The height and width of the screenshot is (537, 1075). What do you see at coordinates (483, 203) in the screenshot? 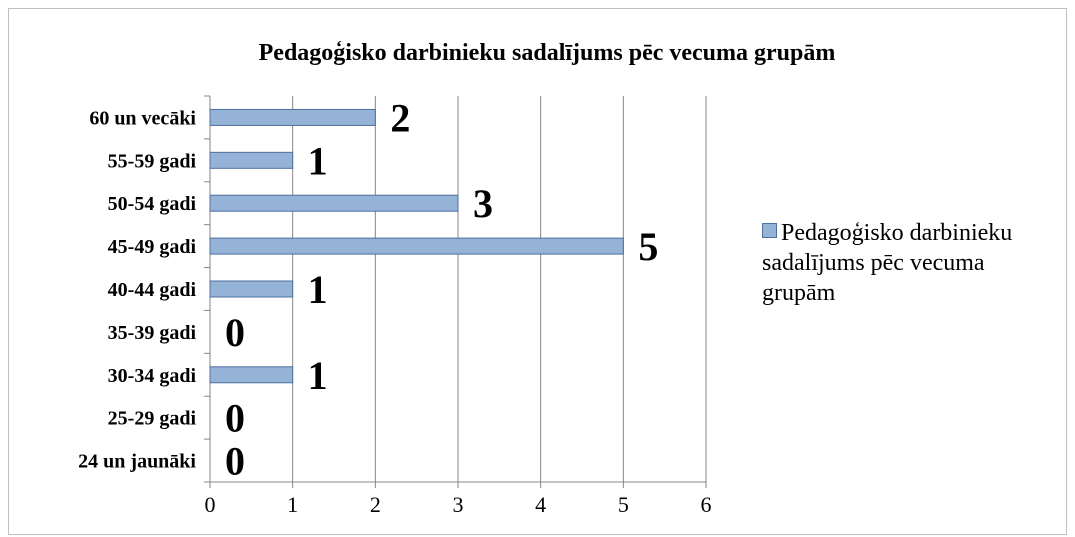
I see `data-label: 3` at bounding box center [483, 203].